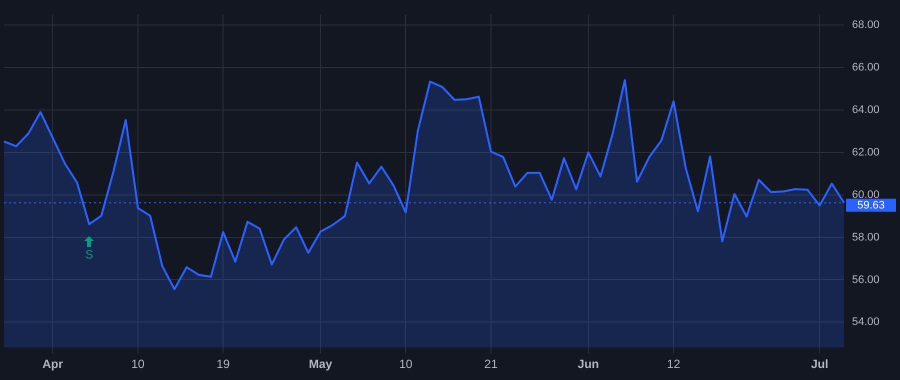  I want to click on ref-line-label: 59.63, so click(871, 205).